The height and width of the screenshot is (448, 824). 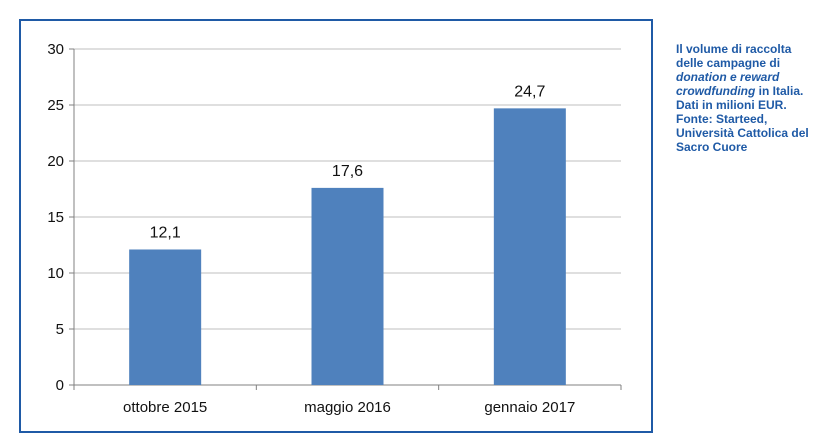 I want to click on caption-connector: e, so click(x=733, y=77).